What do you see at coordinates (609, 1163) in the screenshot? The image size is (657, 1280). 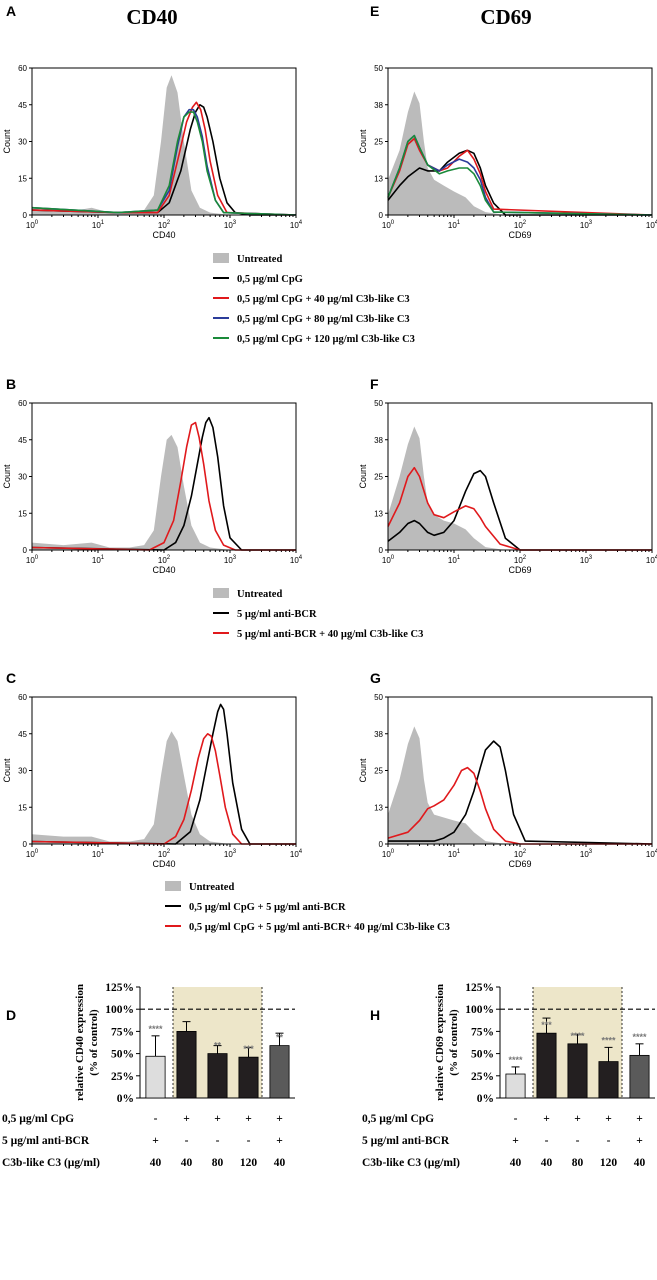 I see `condition-cell: 120` at bounding box center [609, 1163].